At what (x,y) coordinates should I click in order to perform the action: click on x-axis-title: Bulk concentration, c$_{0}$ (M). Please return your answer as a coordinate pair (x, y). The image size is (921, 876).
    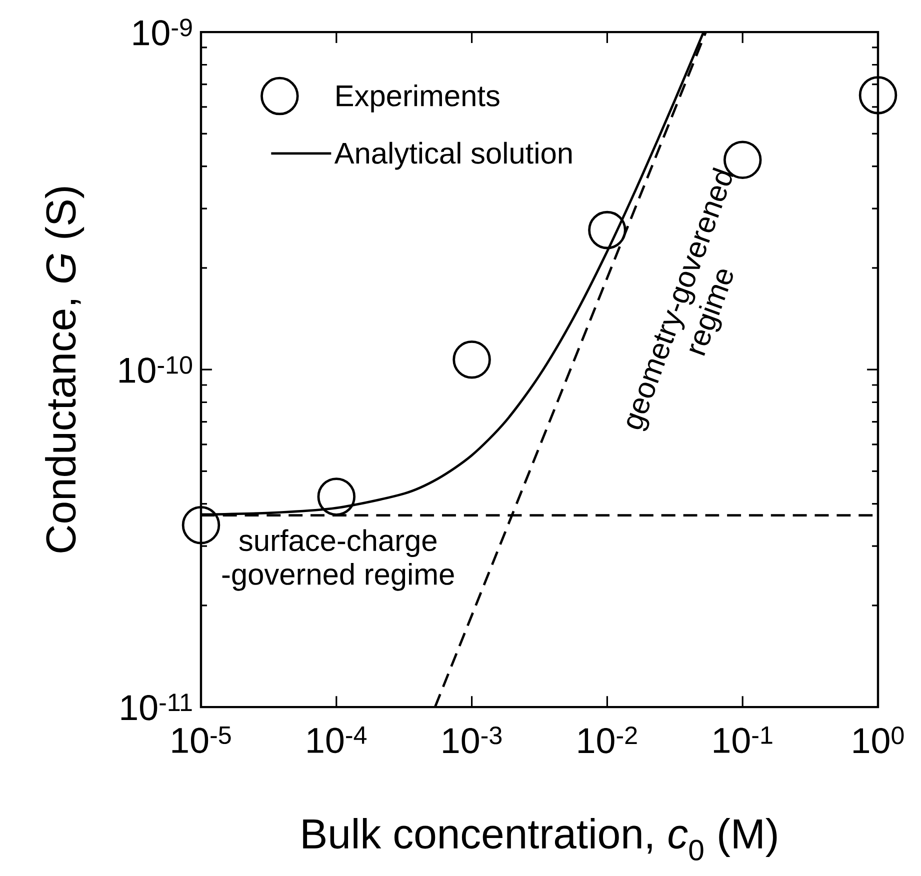
    Looking at the image, I should click on (540, 839).